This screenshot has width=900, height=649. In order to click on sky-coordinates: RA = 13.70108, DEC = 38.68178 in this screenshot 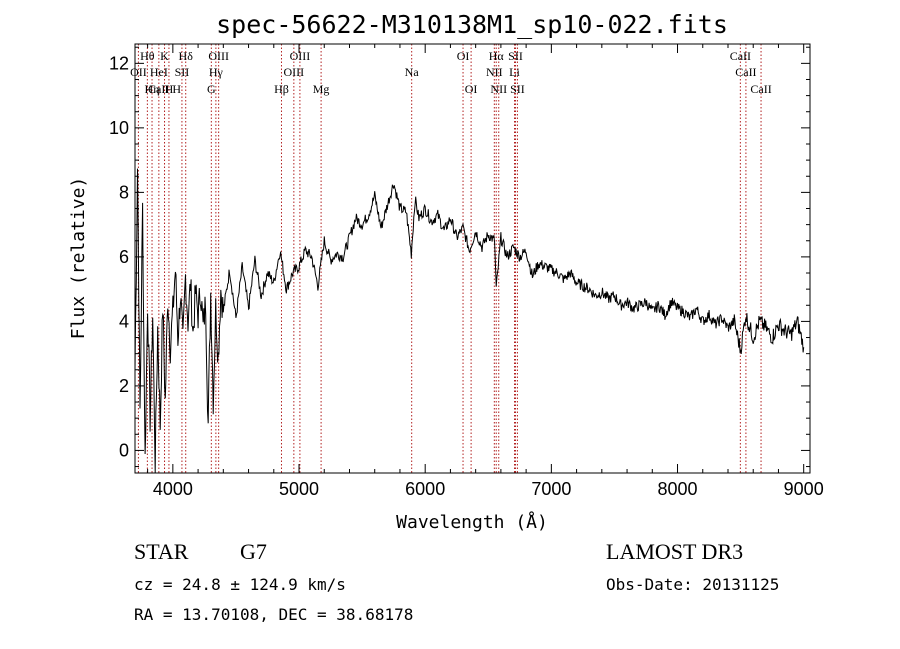, I will do `click(273, 614)`.